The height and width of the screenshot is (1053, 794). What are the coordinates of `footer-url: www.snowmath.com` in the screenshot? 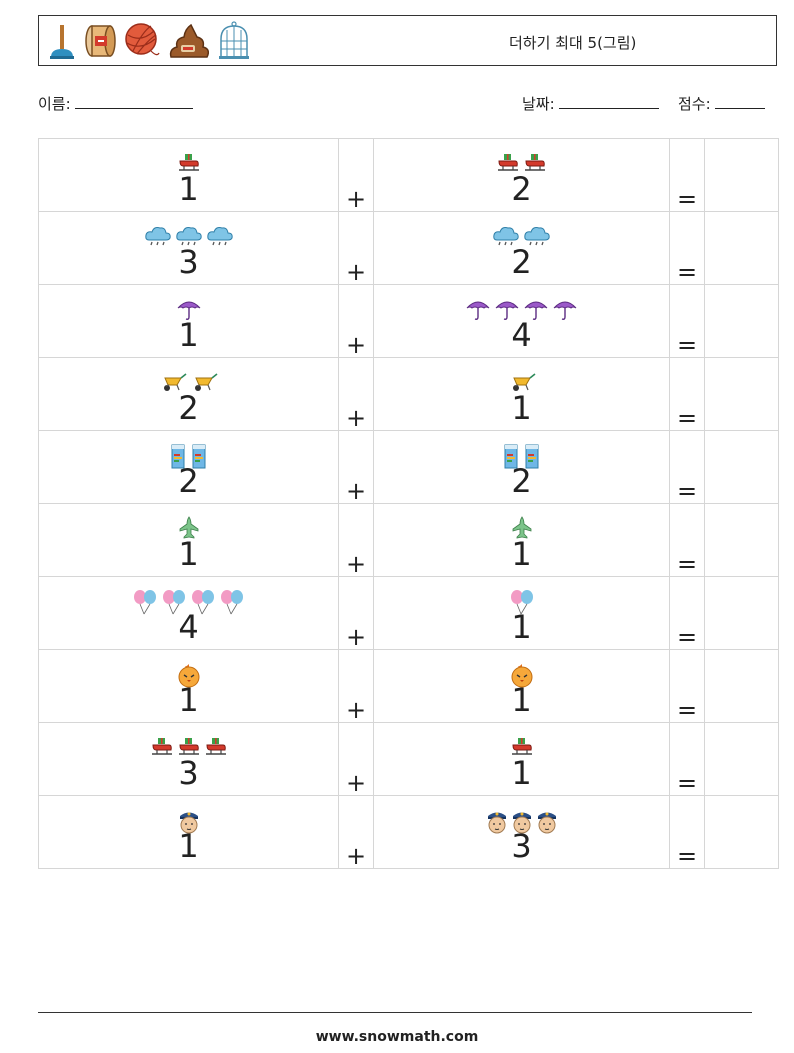 It's located at (397, 1037).